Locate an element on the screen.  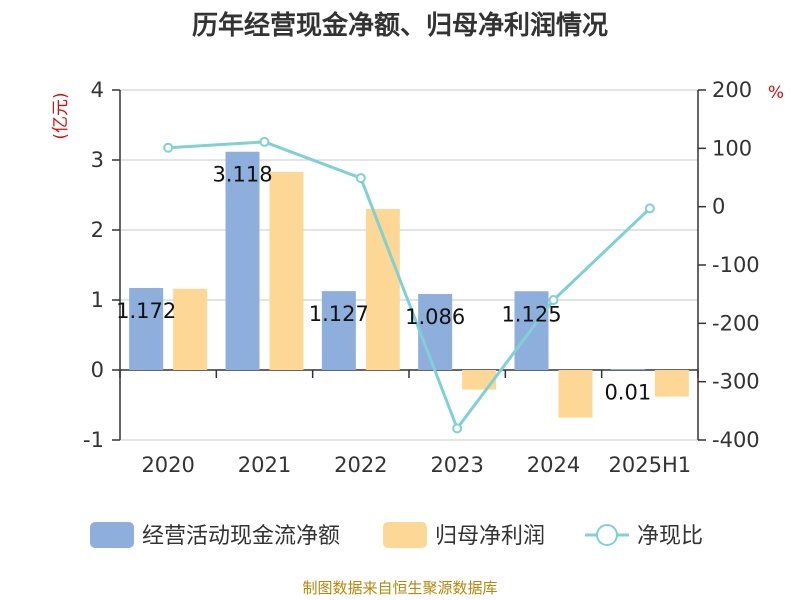
category-label: 2025H1 is located at coordinates (650, 465).